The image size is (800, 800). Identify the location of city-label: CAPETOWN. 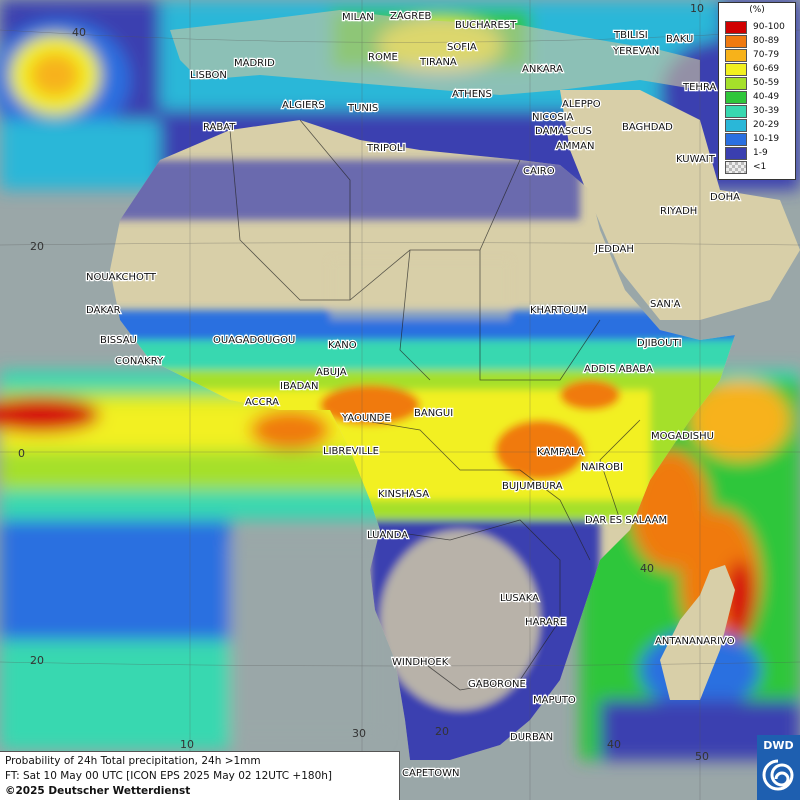
(431, 773).